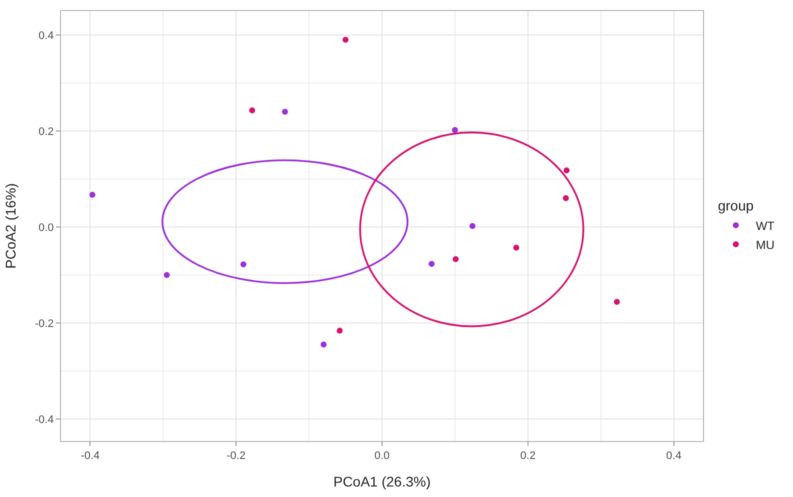  What do you see at coordinates (382, 456) in the screenshot?
I see `x-tick-label: 0.0` at bounding box center [382, 456].